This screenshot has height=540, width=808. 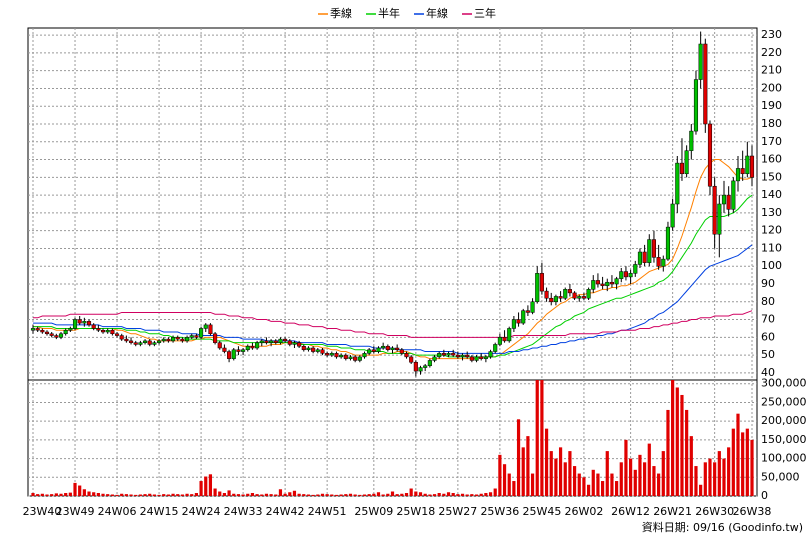 I want to click on x-tick-label: 24W51, so click(x=327, y=511).